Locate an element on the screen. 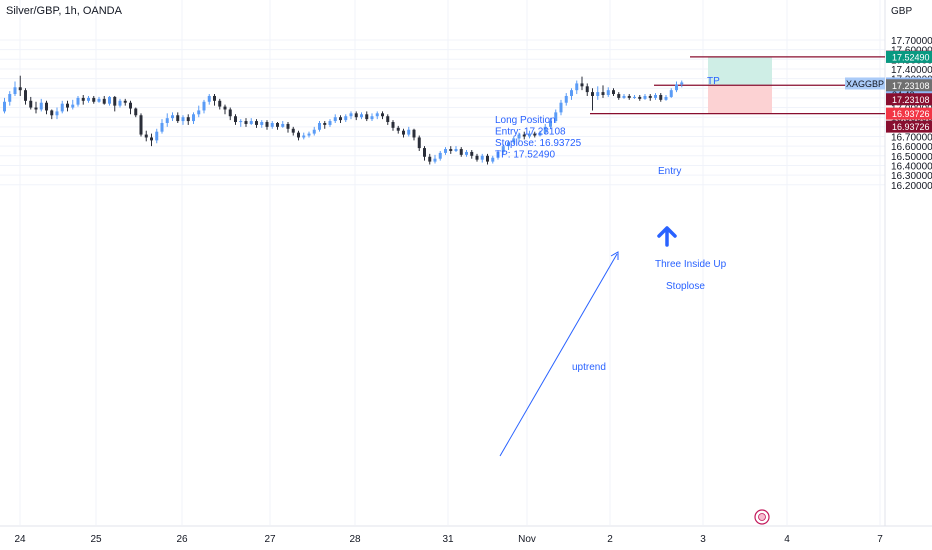 The height and width of the screenshot is (550, 932). y-tick-label: 17.70000 is located at coordinates (911, 41).